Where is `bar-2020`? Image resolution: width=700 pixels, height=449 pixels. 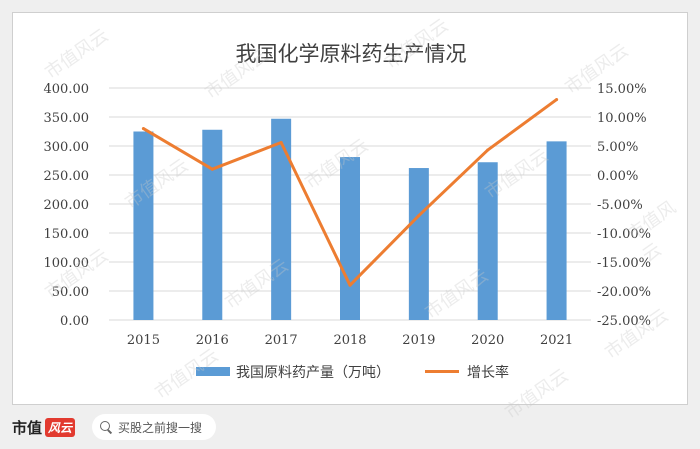
bar-2020 is located at coordinates (487, 241).